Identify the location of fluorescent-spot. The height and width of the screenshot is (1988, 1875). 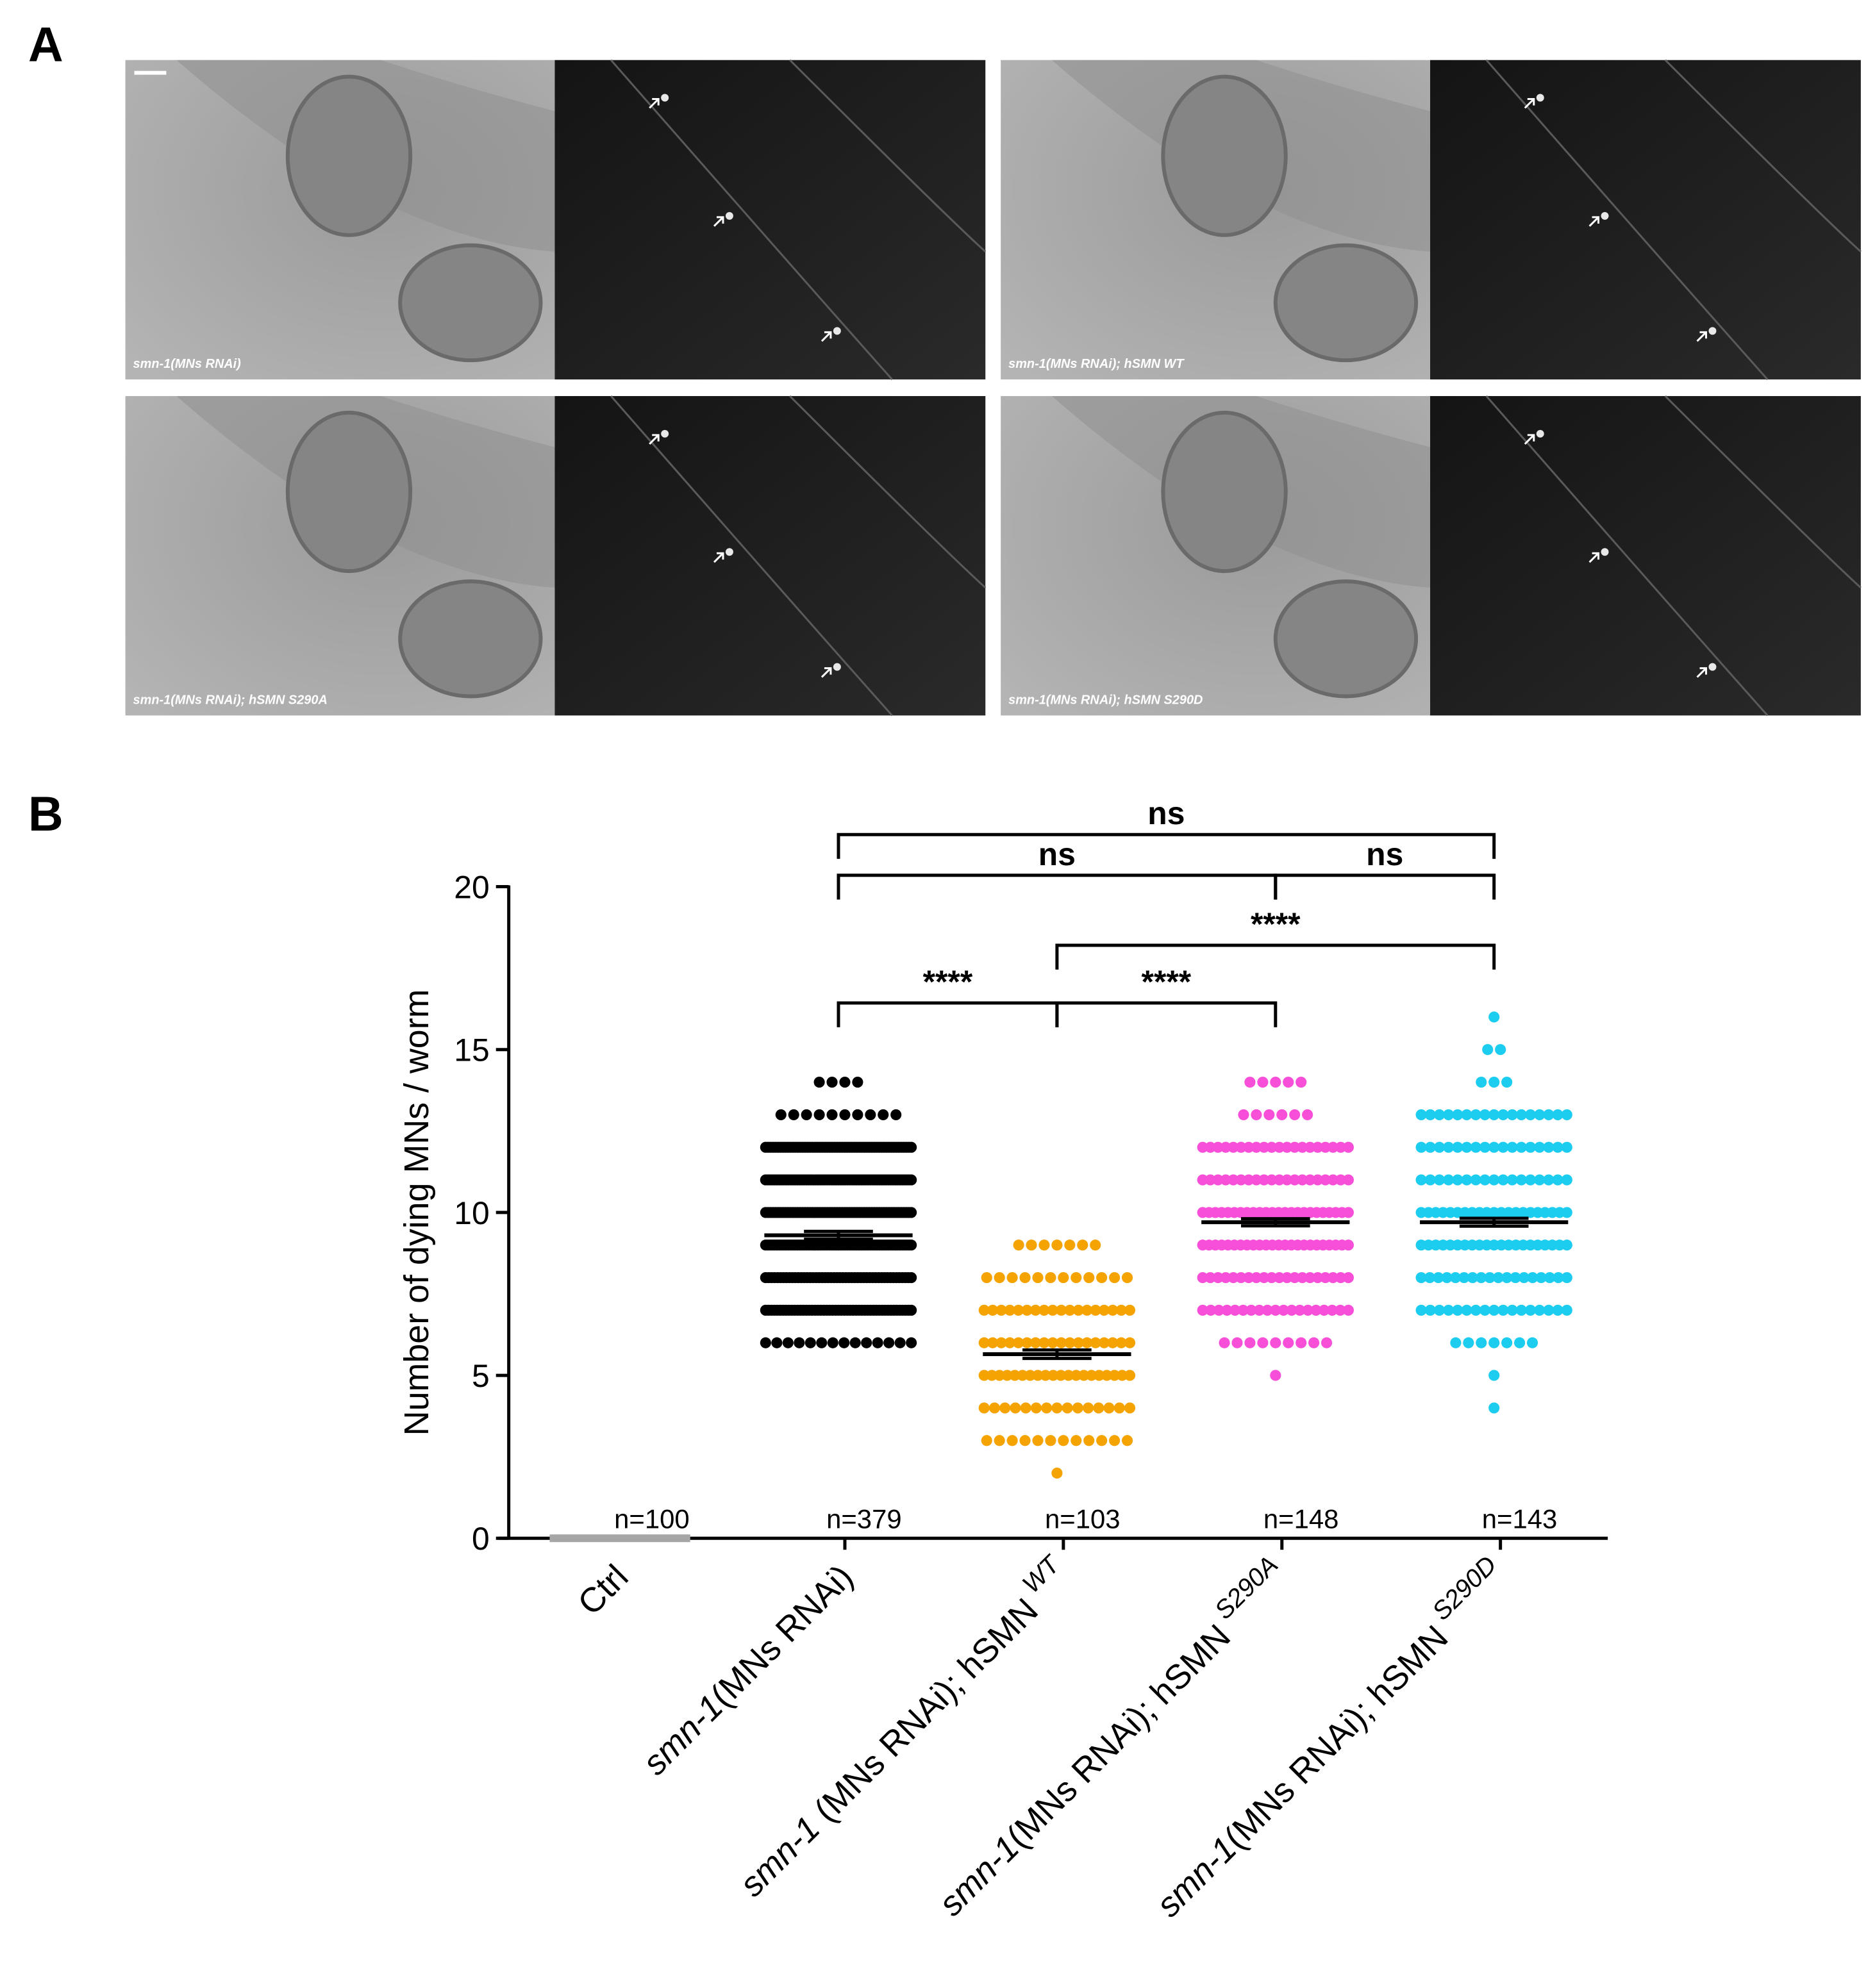
(729, 552).